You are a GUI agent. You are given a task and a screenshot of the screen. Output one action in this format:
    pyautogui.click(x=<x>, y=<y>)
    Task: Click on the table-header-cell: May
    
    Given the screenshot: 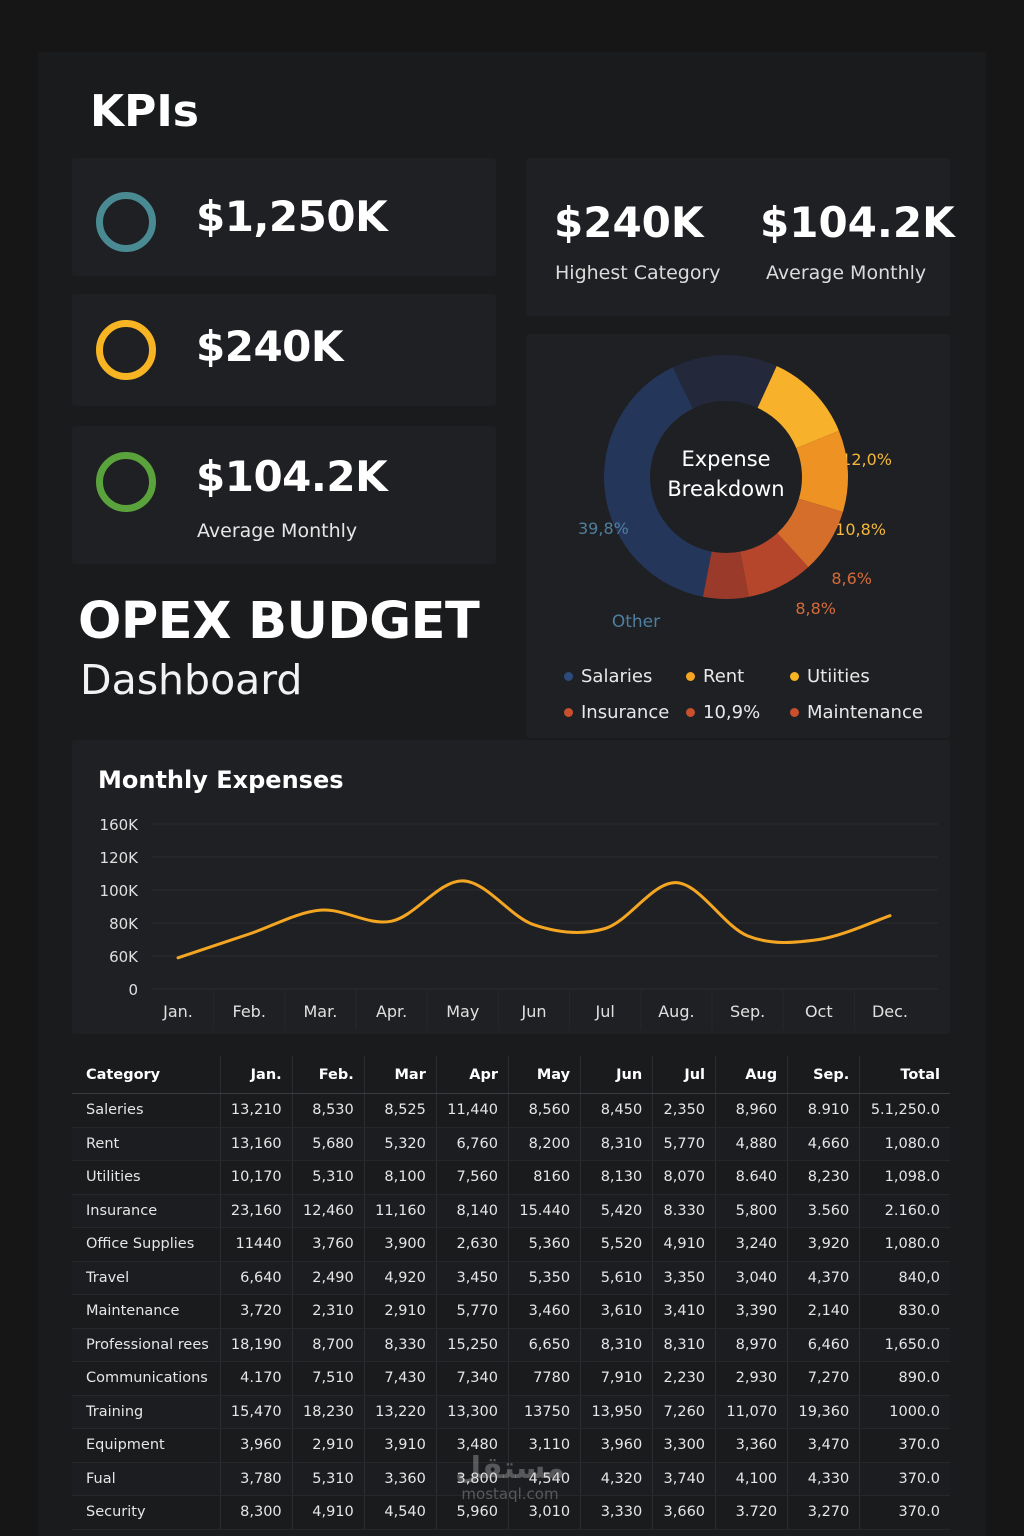 What is the action you would take?
    pyautogui.click(x=545, y=1075)
    